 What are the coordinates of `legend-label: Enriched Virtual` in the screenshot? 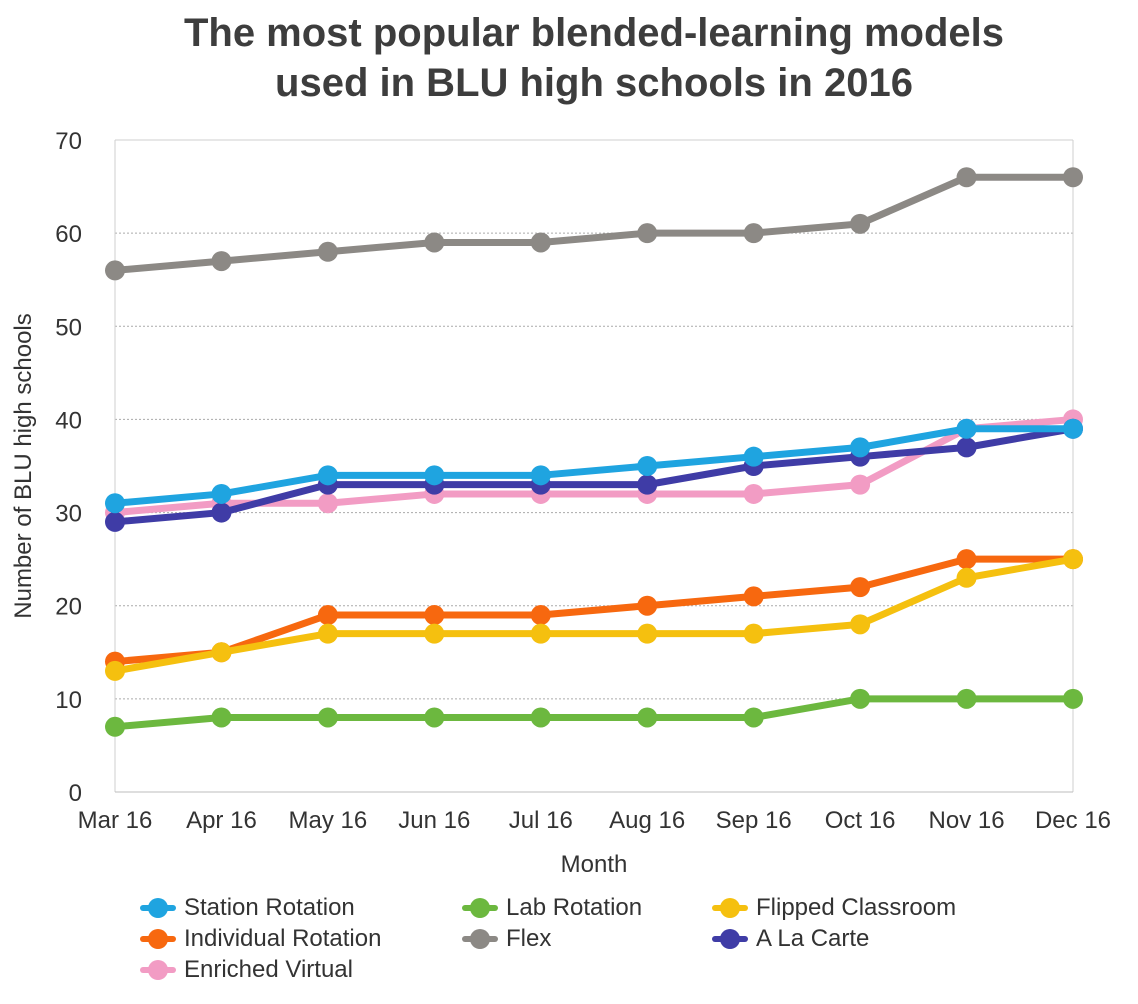 It's located at (268, 969).